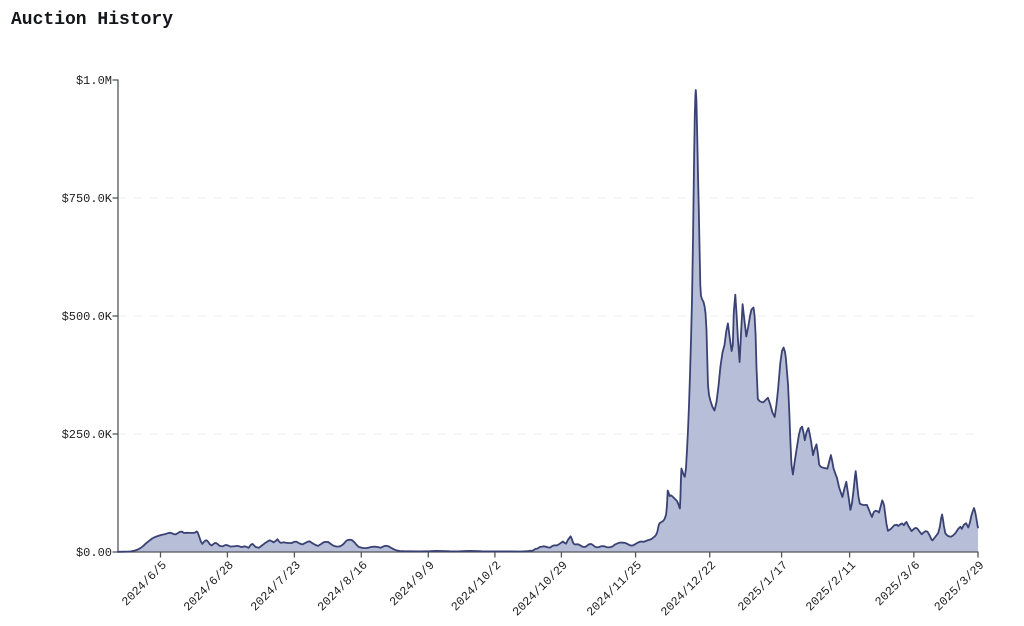  Describe the element at coordinates (94, 81) in the screenshot. I see `svg-text: $1.0M` at that location.